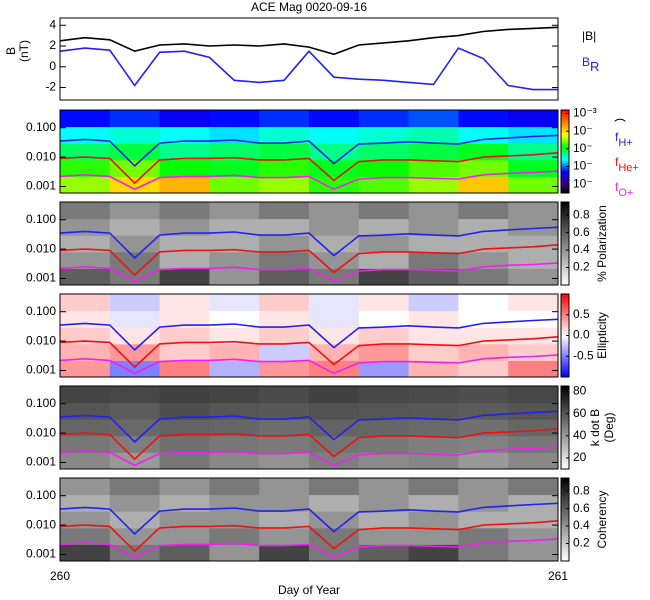 This screenshot has height=600, width=650. What do you see at coordinates (595, 427) in the screenshot?
I see `colorbar-label: k dot B` at bounding box center [595, 427].